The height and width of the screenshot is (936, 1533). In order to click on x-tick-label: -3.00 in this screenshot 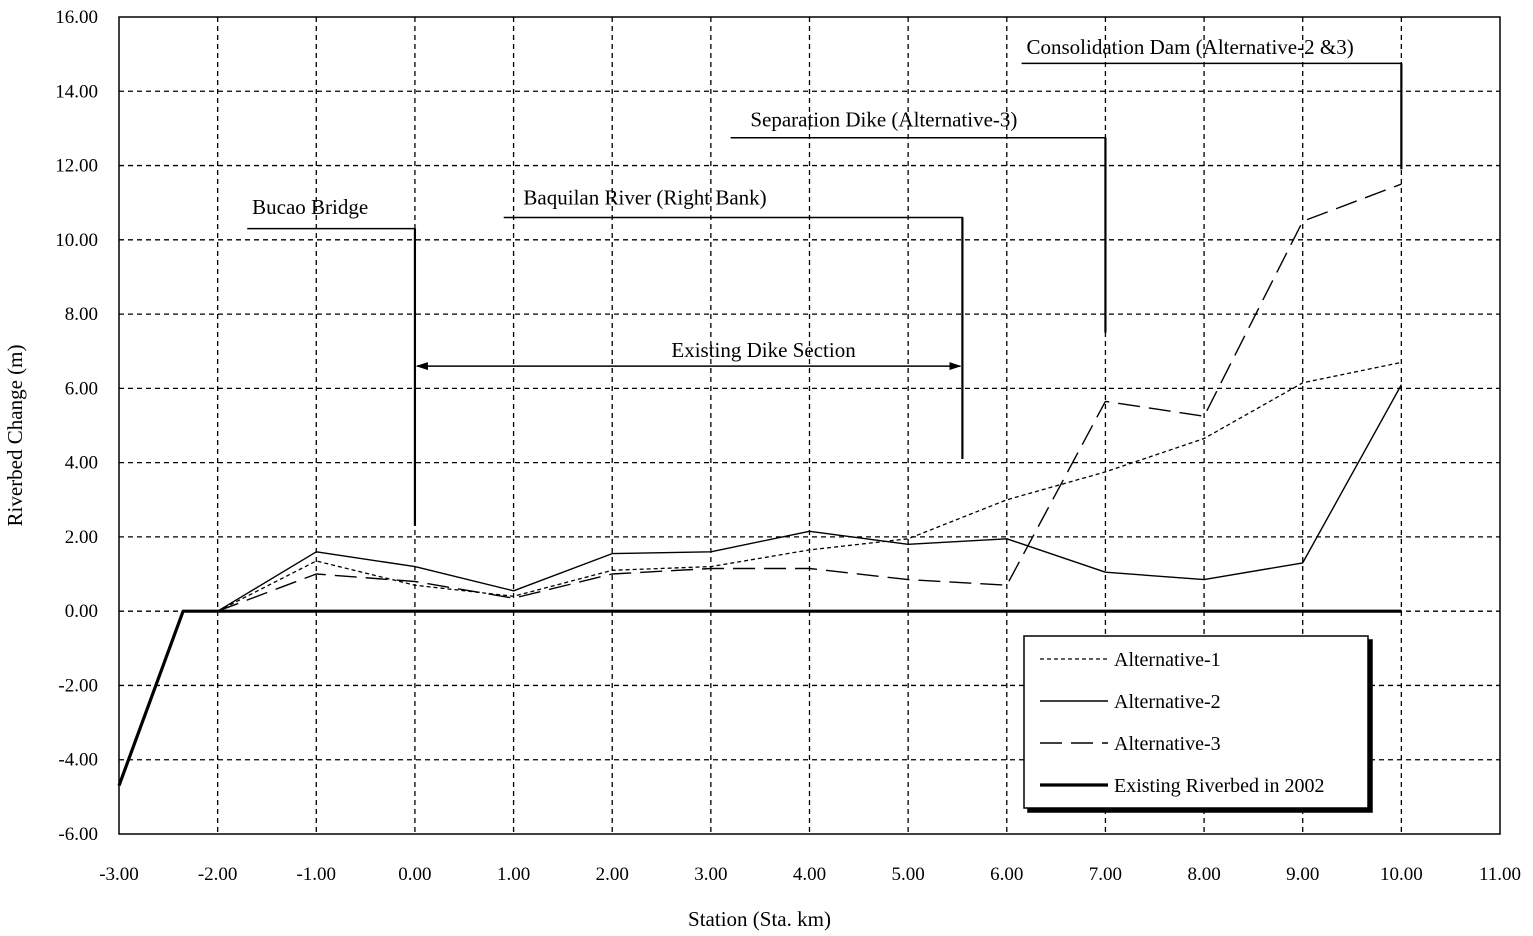, I will do `click(119, 874)`.